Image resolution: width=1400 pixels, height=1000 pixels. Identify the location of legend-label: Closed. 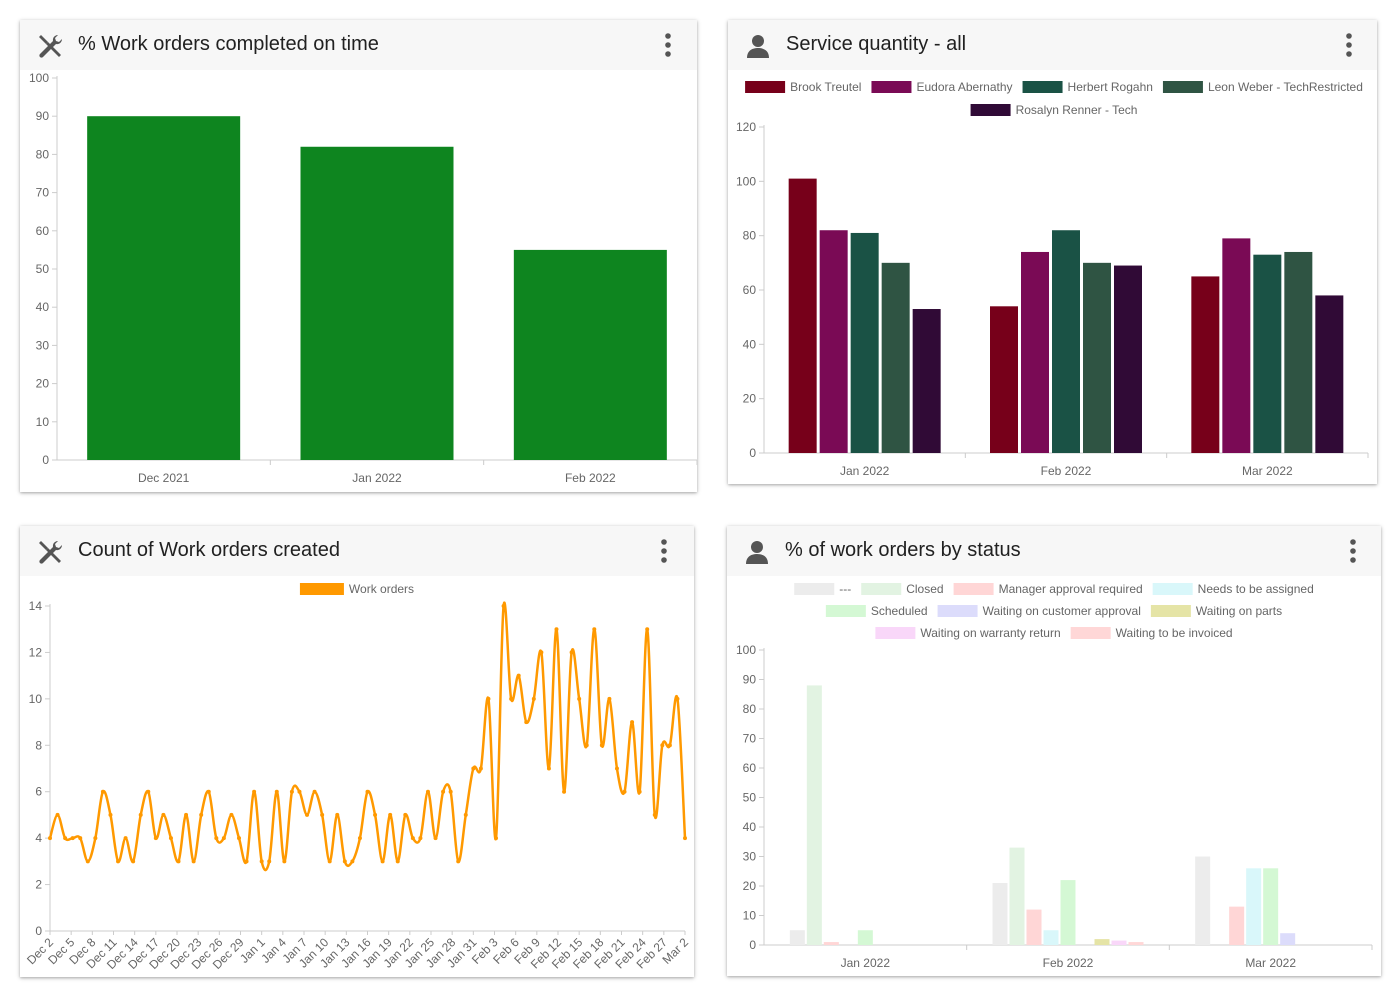
(924, 589).